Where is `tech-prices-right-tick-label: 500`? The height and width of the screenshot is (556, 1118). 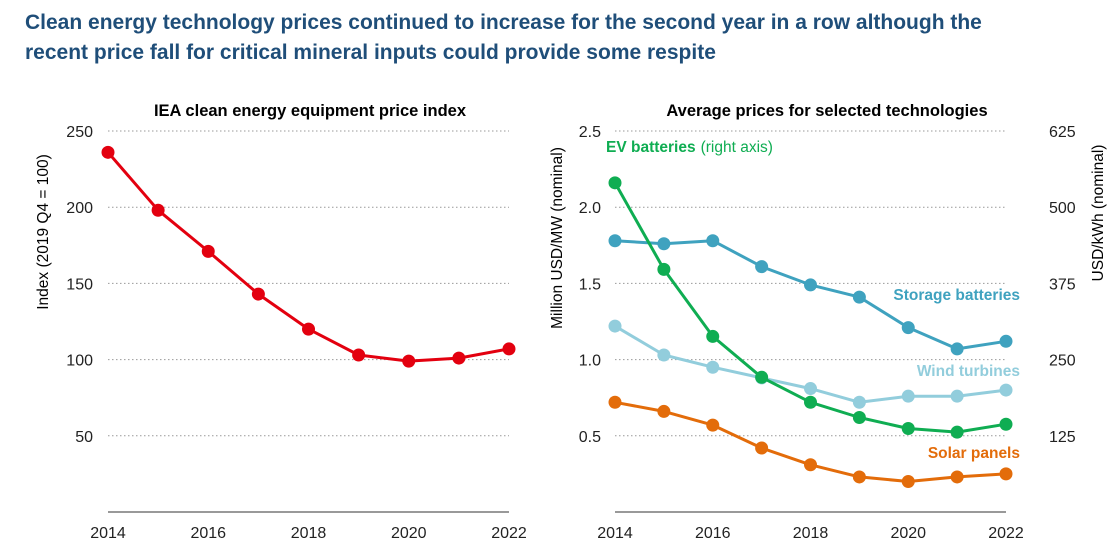 tech-prices-right-tick-label: 500 is located at coordinates (1062, 208).